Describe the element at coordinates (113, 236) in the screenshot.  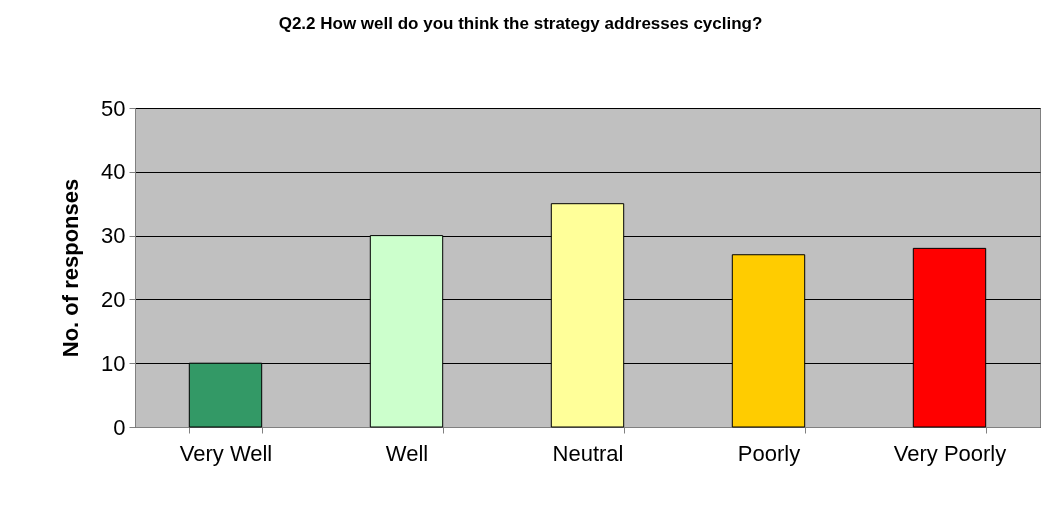
I see `y-tick-label: 30` at that location.